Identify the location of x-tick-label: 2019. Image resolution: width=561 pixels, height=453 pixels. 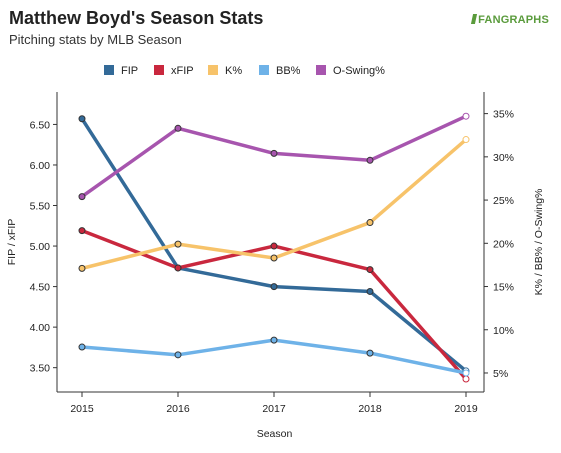
(466, 409).